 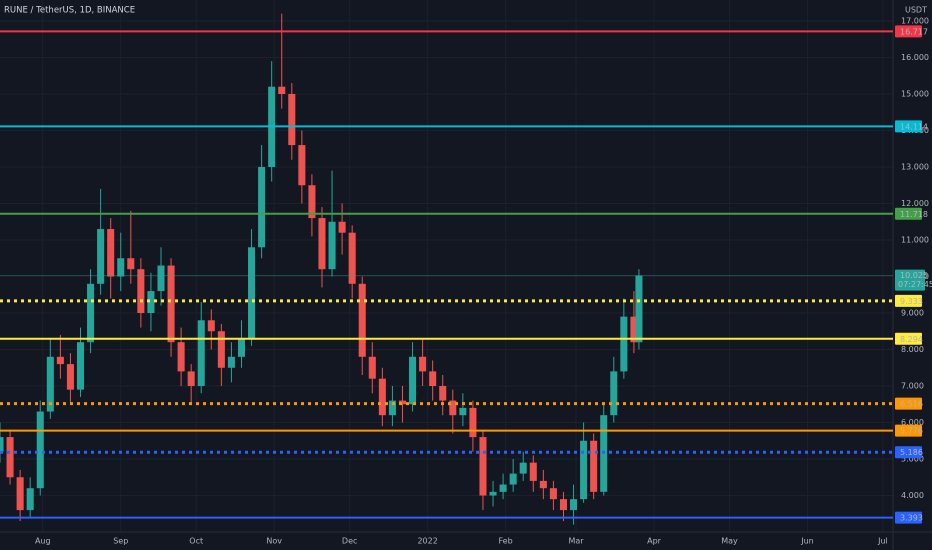 What do you see at coordinates (914, 31) in the screenshot?
I see `level-label: 16.717` at bounding box center [914, 31].